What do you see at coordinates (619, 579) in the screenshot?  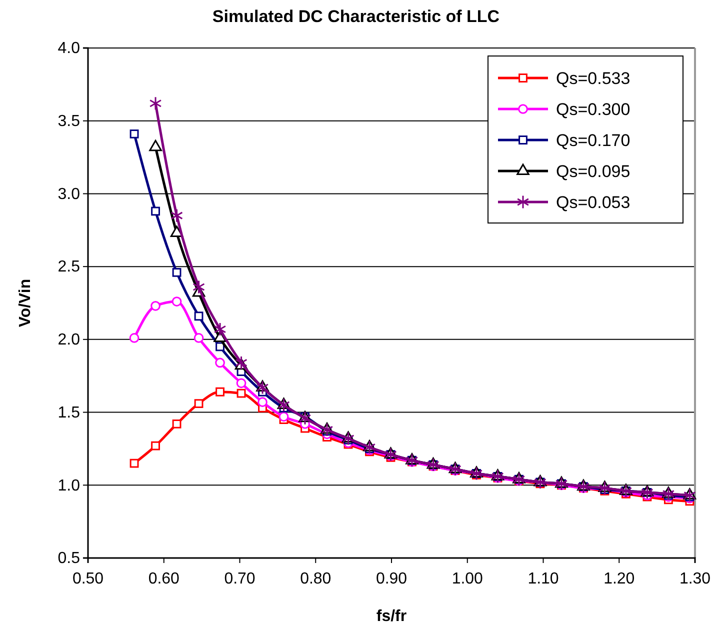 I see `x-tick-label: 1.20` at bounding box center [619, 579].